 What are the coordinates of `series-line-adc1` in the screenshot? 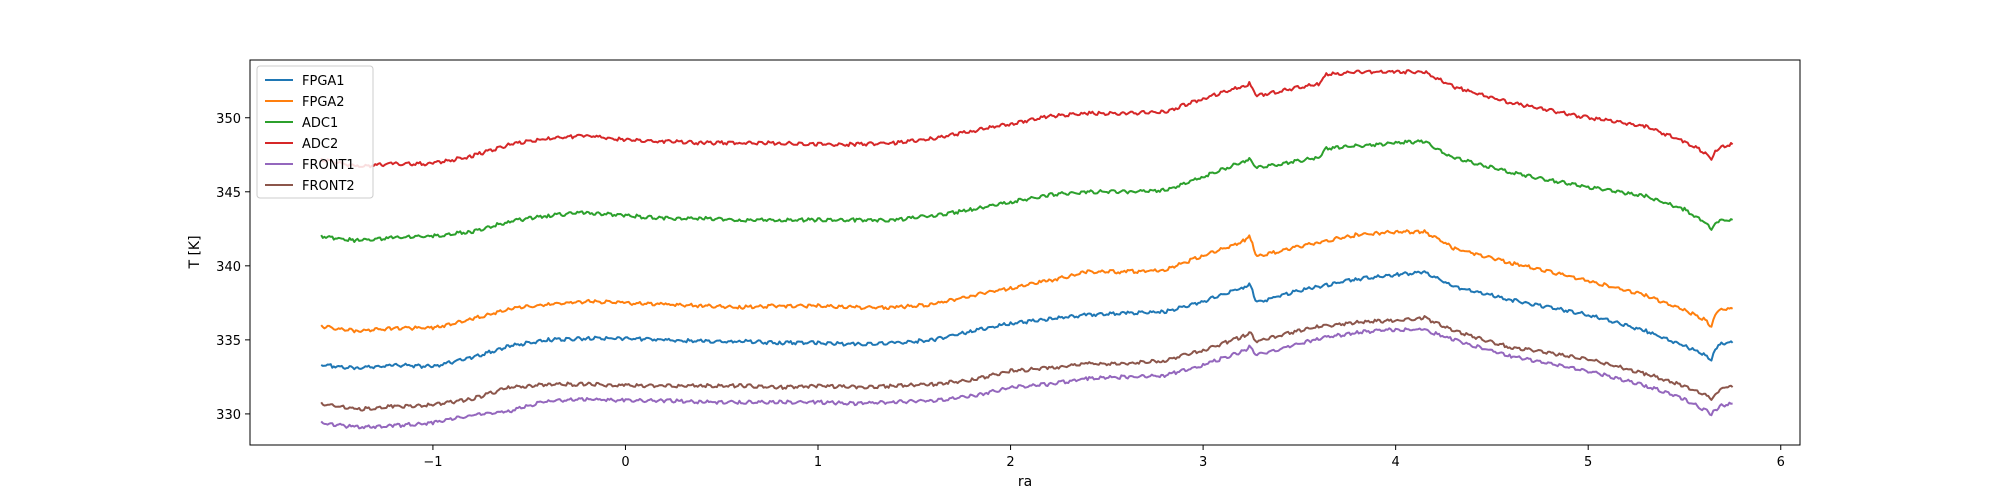 It's located at (1027, 191).